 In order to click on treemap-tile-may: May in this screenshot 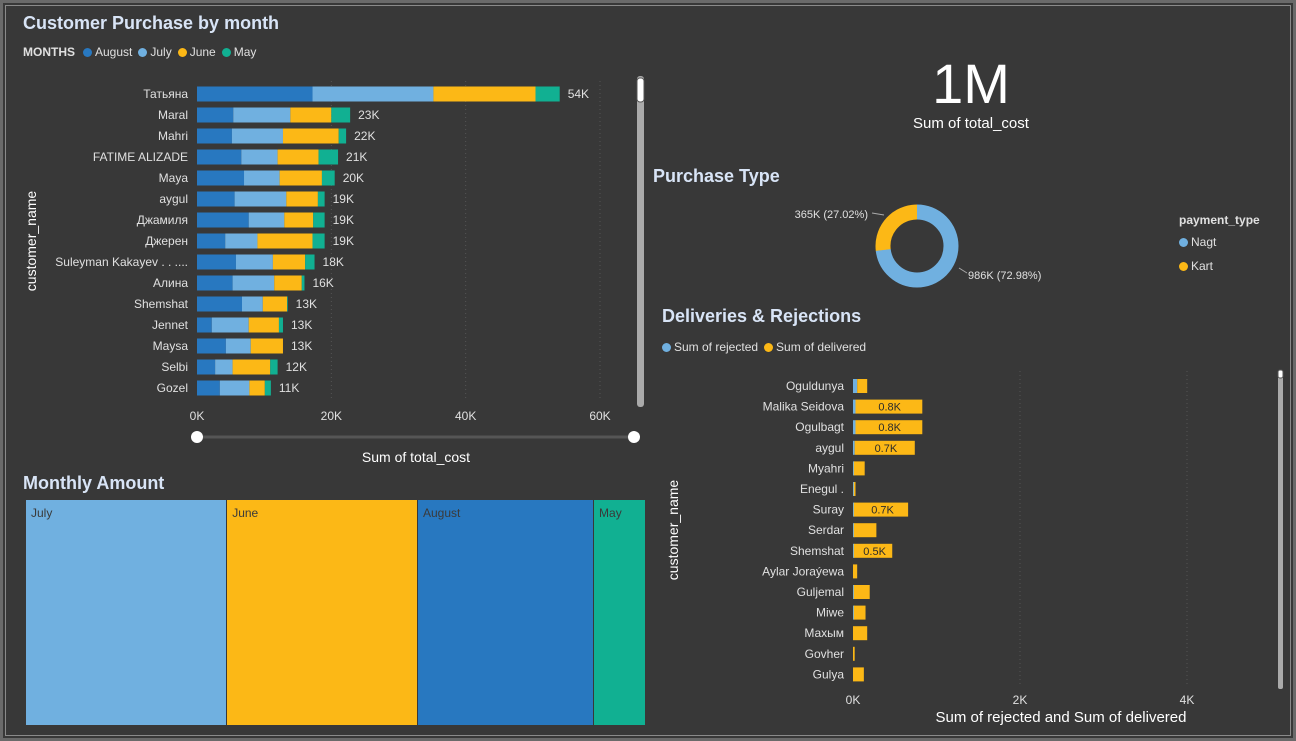, I will do `click(620, 612)`.